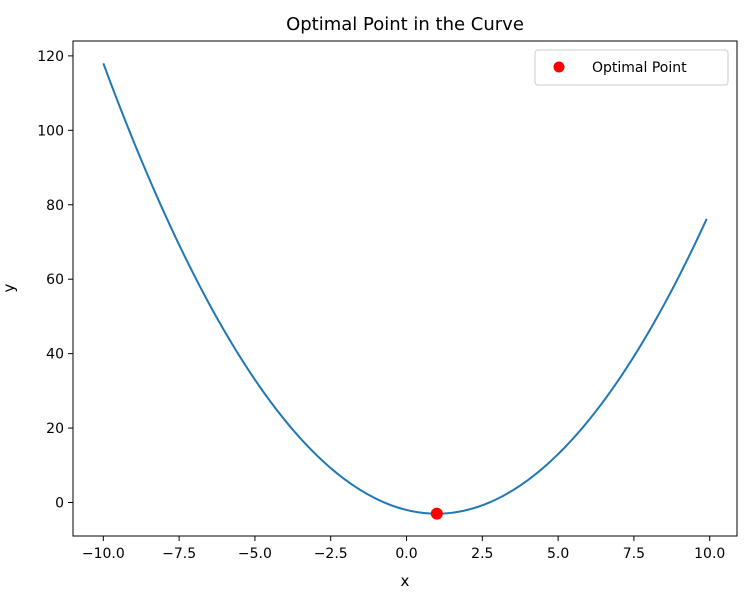 This screenshot has height=604, width=744. What do you see at coordinates (55, 355) in the screenshot?
I see `y-tick-label: 40` at bounding box center [55, 355].